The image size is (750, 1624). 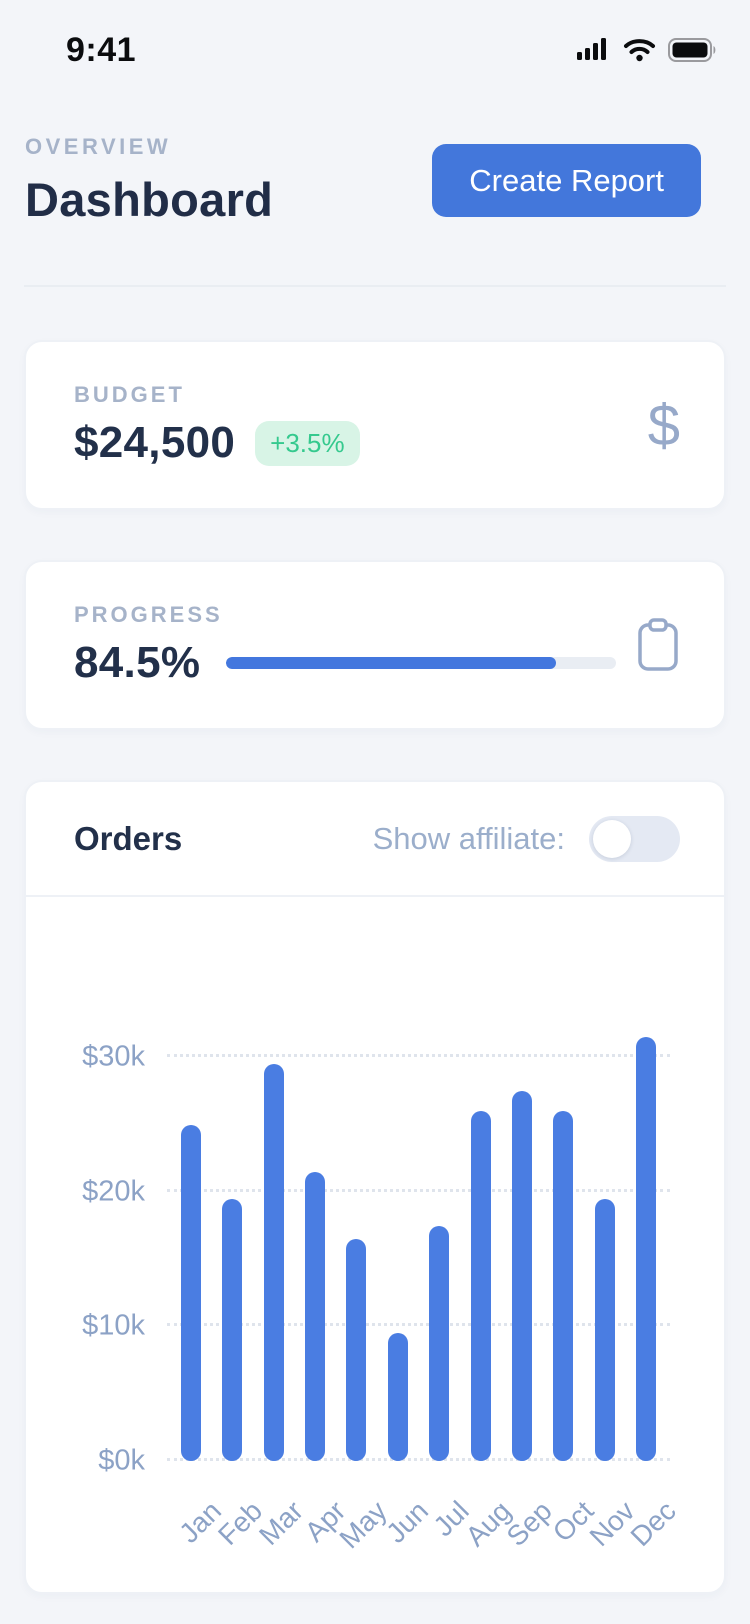 I want to click on bar-nov, so click(x=604, y=1329).